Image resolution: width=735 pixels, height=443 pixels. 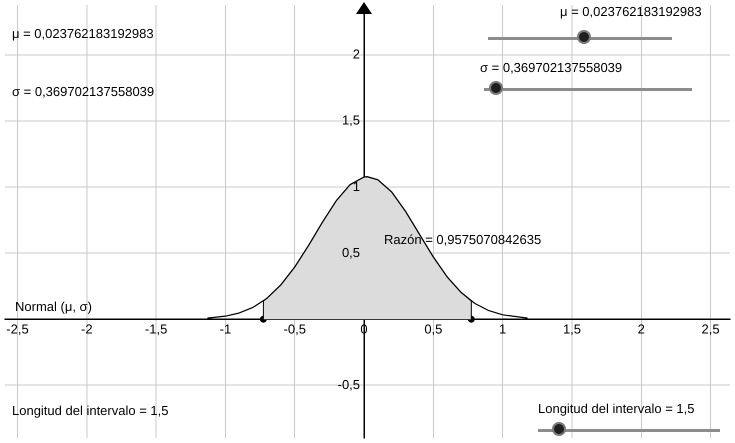 I want to click on x-tick-label: 0,5, so click(x=433, y=329).